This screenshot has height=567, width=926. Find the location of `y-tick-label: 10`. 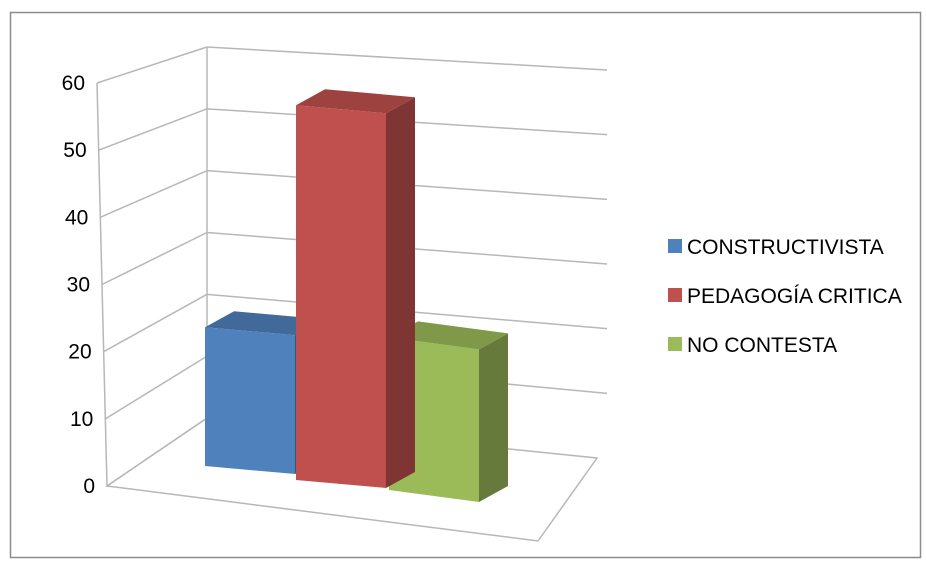

y-tick-label: 10 is located at coordinates (81, 419).